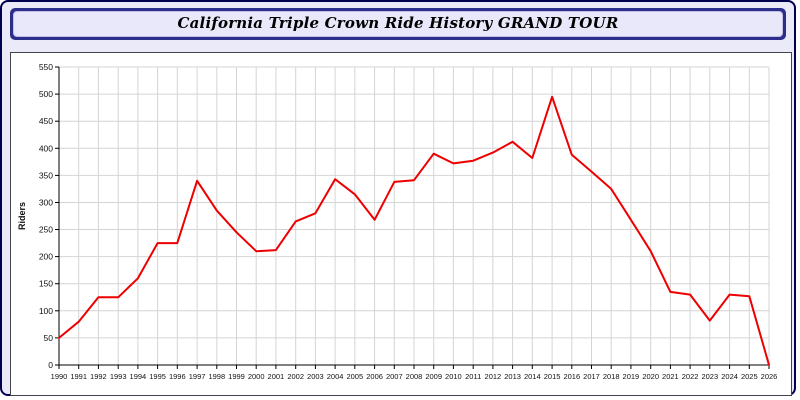 The image size is (800, 400). I want to click on svg-text: 250, so click(46, 230).